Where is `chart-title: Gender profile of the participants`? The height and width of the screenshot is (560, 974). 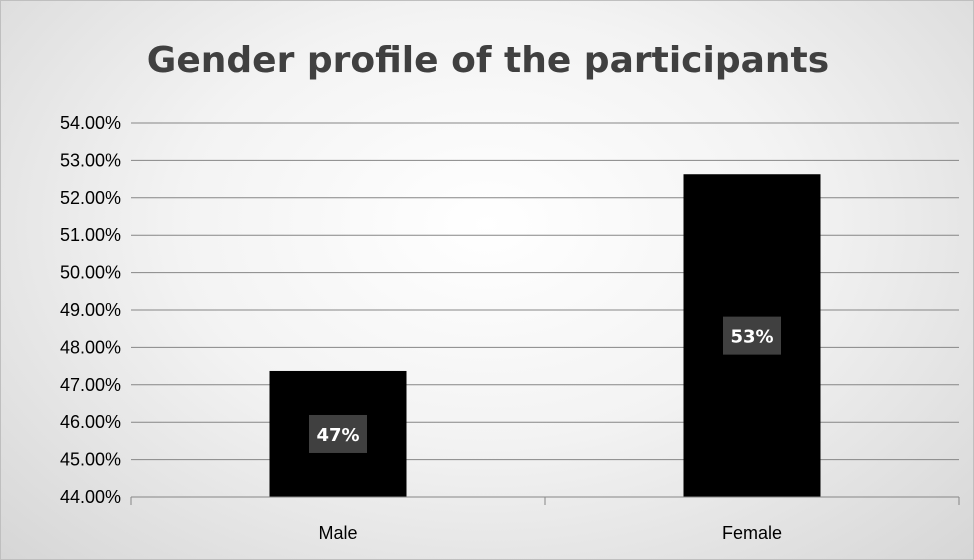
chart-title: Gender profile of the participants is located at coordinates (488, 60).